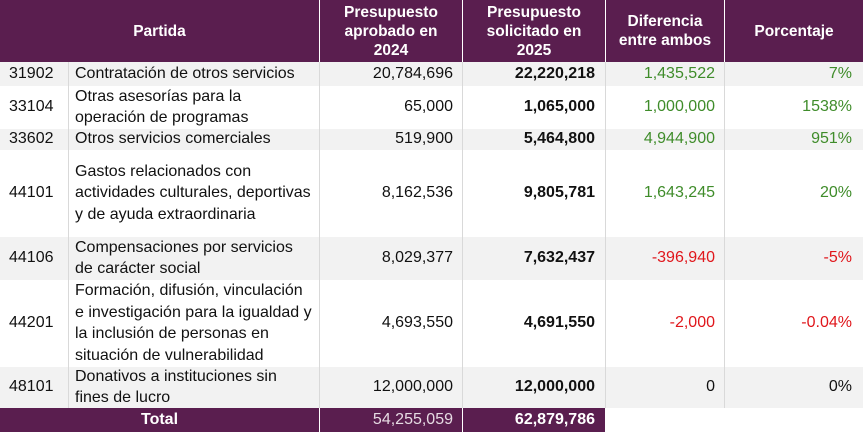 This screenshot has width=863, height=432. Describe the element at coordinates (31, 193) in the screenshot. I see `row-code: 44101` at that location.